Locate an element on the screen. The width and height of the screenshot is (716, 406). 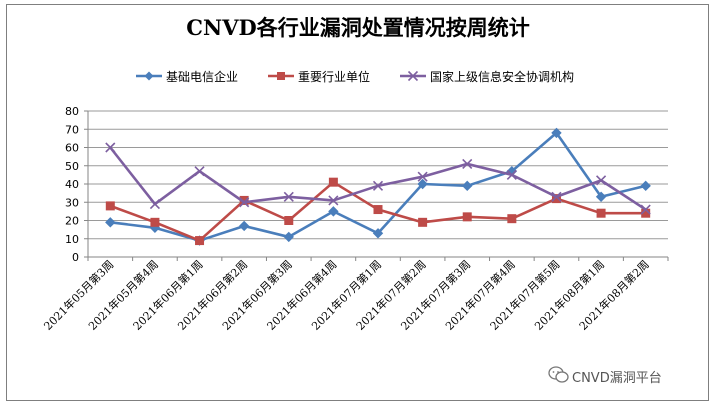
y-tick-label-60: 60 is located at coordinates (72, 148).